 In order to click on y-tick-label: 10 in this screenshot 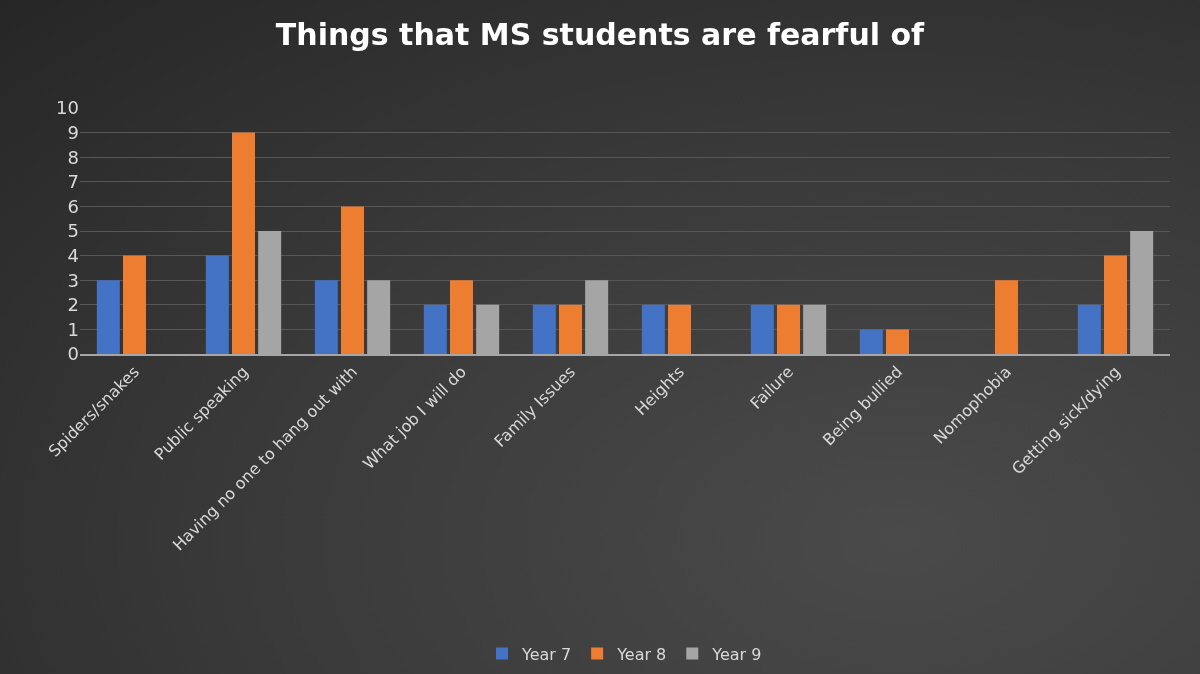, I will do `click(67, 108)`.